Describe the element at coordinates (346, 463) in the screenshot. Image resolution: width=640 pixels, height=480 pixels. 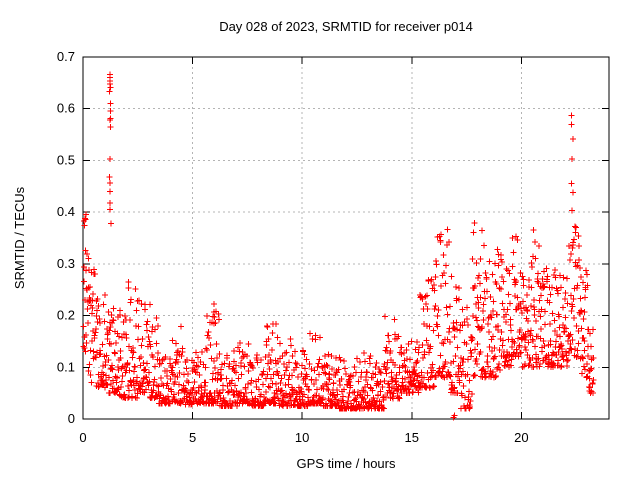
I see `x-axis-label: GPS time / hours` at that location.